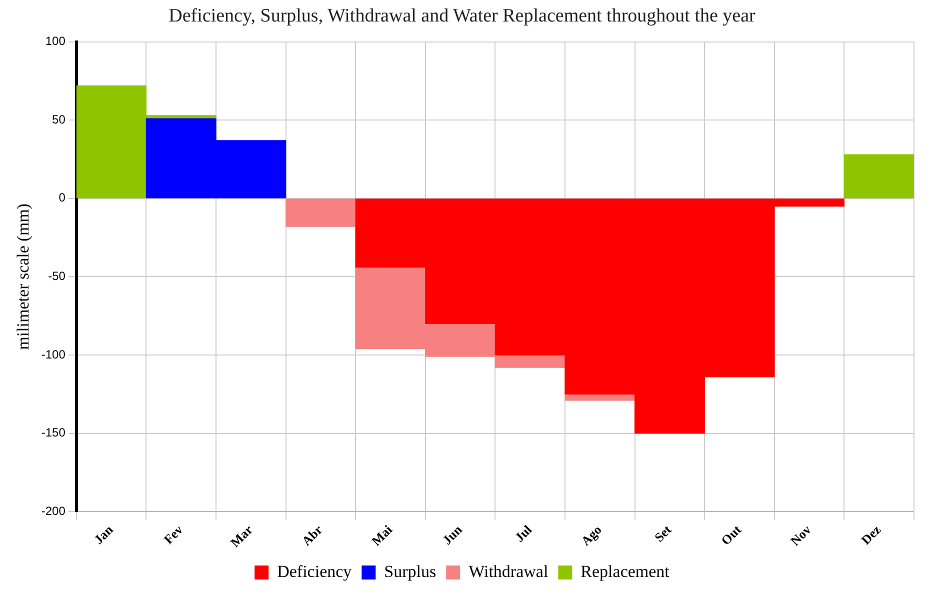  Describe the element at coordinates (103, 534) in the screenshot. I see `x-tick-label: Jan` at that location.